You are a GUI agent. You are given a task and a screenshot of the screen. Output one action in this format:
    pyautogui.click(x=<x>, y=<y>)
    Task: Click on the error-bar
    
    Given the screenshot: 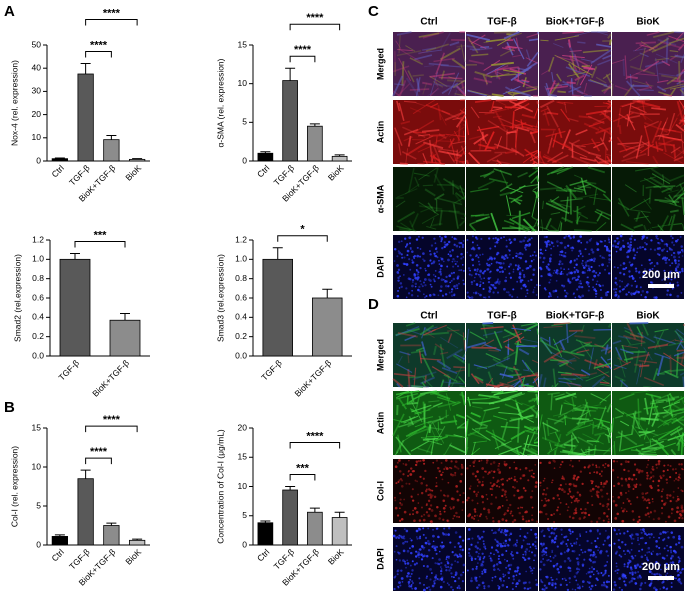 What is the action you would take?
    pyautogui.click(x=290, y=488)
    